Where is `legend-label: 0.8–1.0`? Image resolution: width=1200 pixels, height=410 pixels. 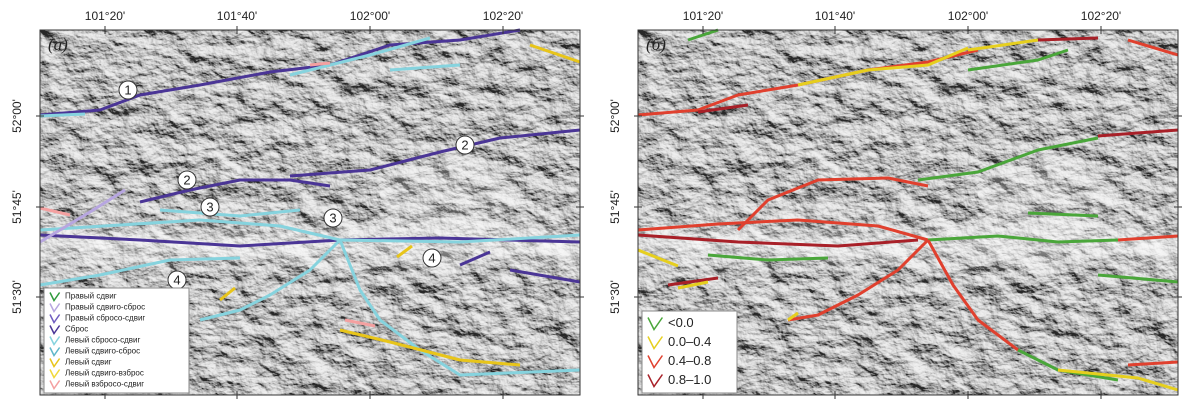
legend-label: 0.8–1.0 is located at coordinates (689, 379).